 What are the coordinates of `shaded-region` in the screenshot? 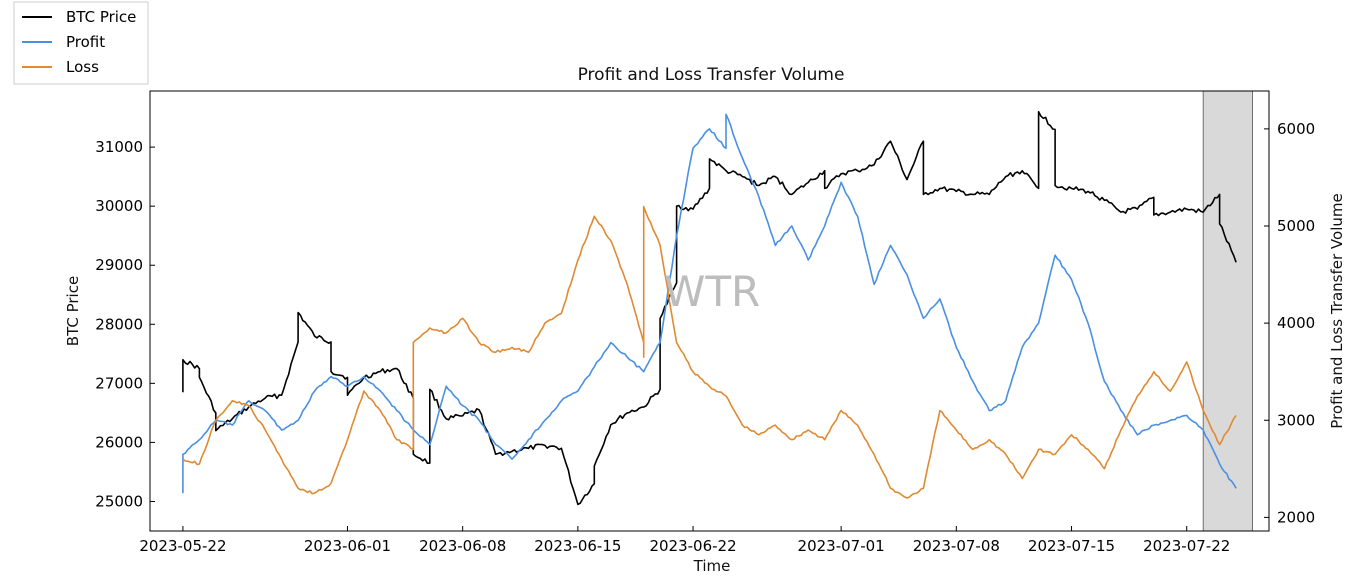 It's located at (1227, 311).